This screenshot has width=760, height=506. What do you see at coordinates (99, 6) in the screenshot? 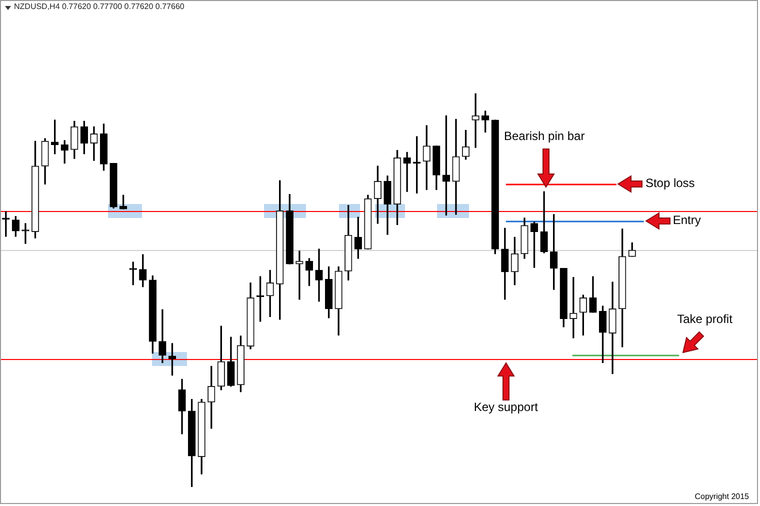
I see `chart-title: NZDUSD,H4 0.77620 0.77700 0.77620 0.77660` at bounding box center [99, 6].